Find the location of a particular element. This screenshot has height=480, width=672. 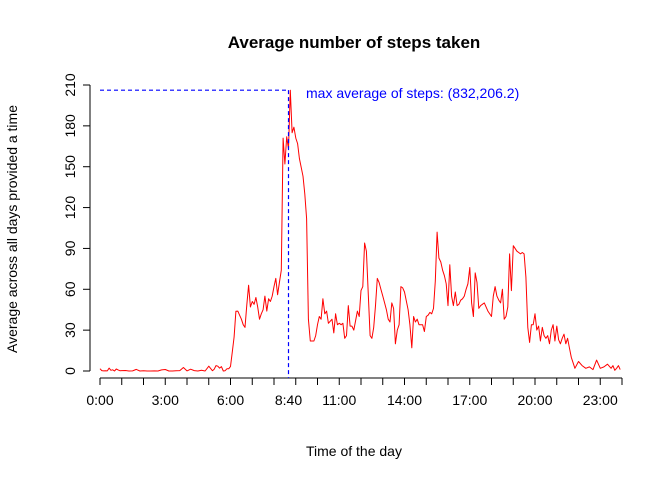

x-tick-label: 11:00 is located at coordinates (339, 400).